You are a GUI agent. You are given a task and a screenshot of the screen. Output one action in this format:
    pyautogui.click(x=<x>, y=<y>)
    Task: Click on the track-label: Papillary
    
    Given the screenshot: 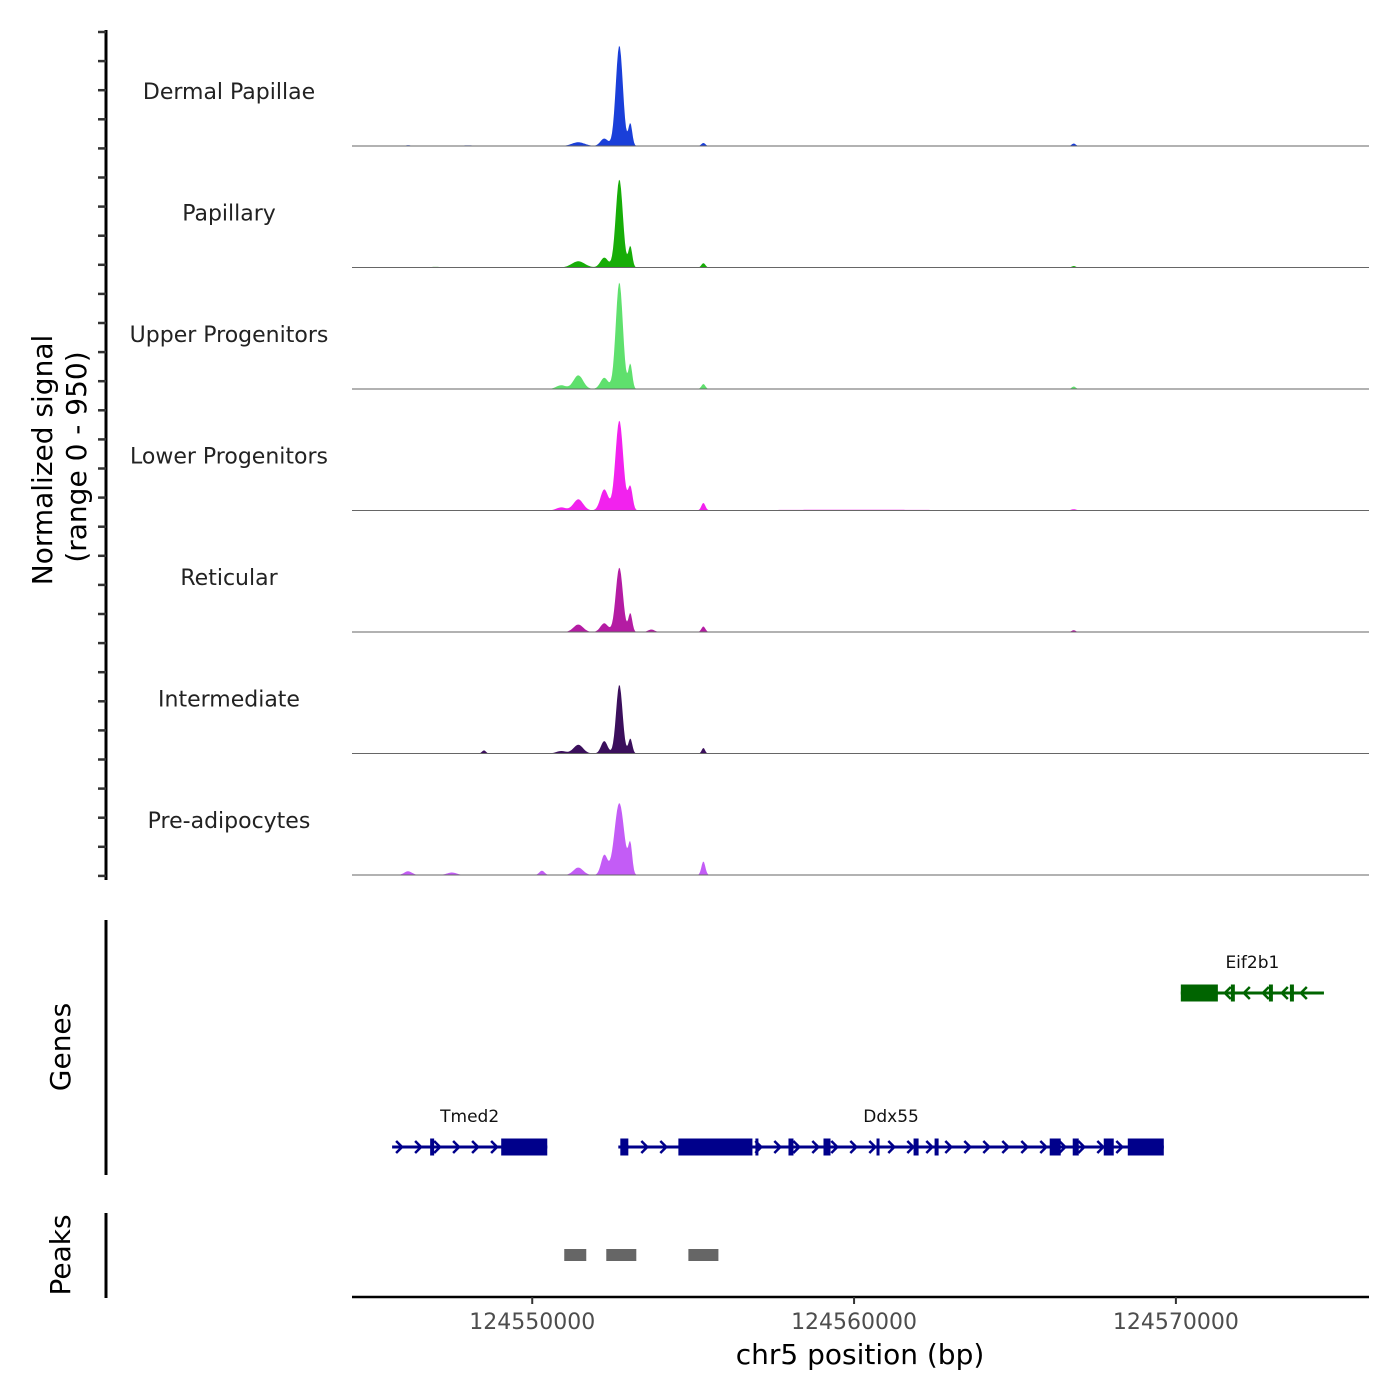 What is the action you would take?
    pyautogui.click(x=229, y=214)
    